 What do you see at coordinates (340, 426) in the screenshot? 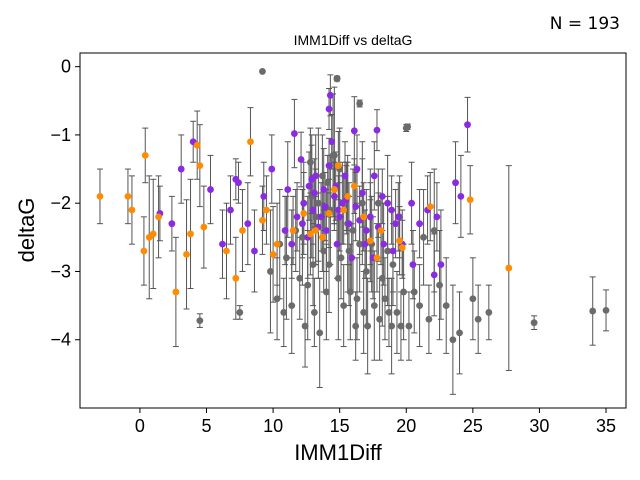
I see `x-tick-label: 15` at bounding box center [340, 426].